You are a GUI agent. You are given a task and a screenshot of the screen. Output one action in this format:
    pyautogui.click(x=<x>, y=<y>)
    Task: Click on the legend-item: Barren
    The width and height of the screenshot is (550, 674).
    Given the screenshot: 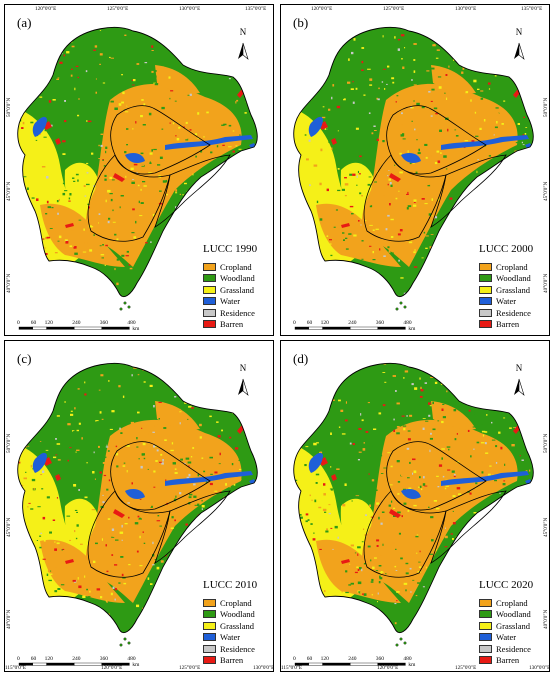 What is the action you would take?
    pyautogui.click(x=230, y=325)
    